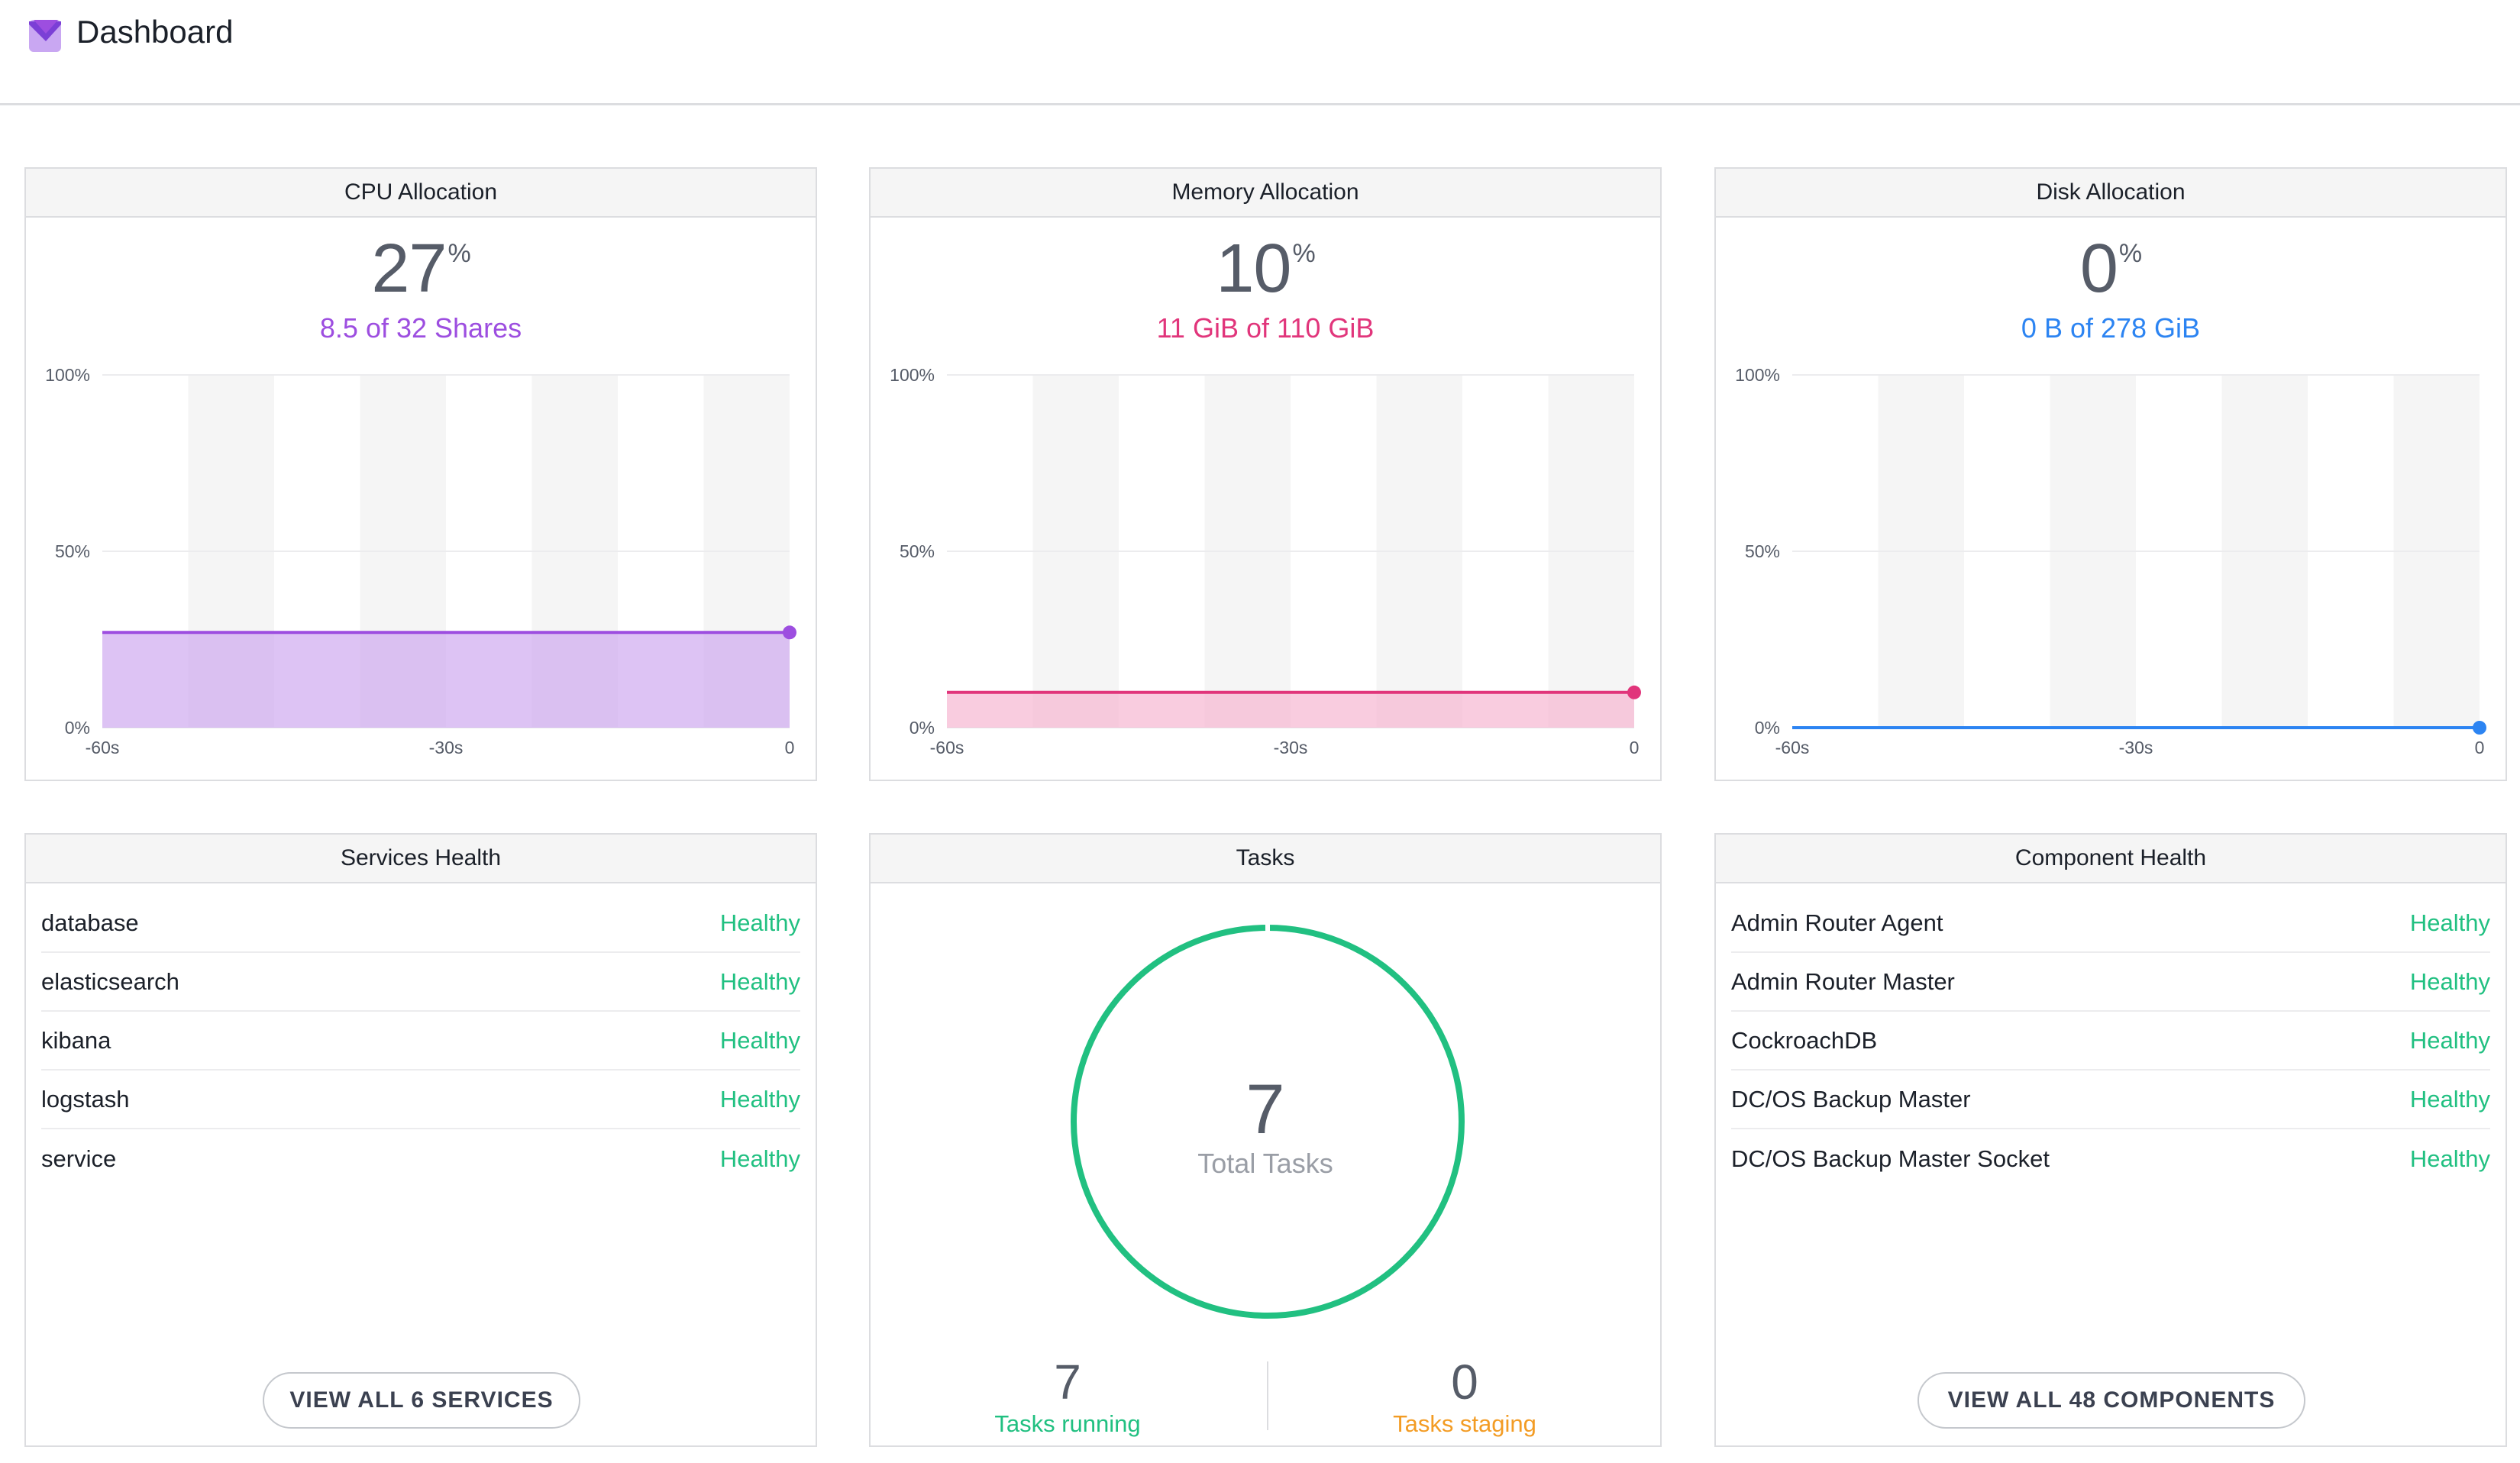 The height and width of the screenshot is (1463, 2520). Describe the element at coordinates (1265, 194) in the screenshot. I see `panel-title: Memory Allocation` at that location.